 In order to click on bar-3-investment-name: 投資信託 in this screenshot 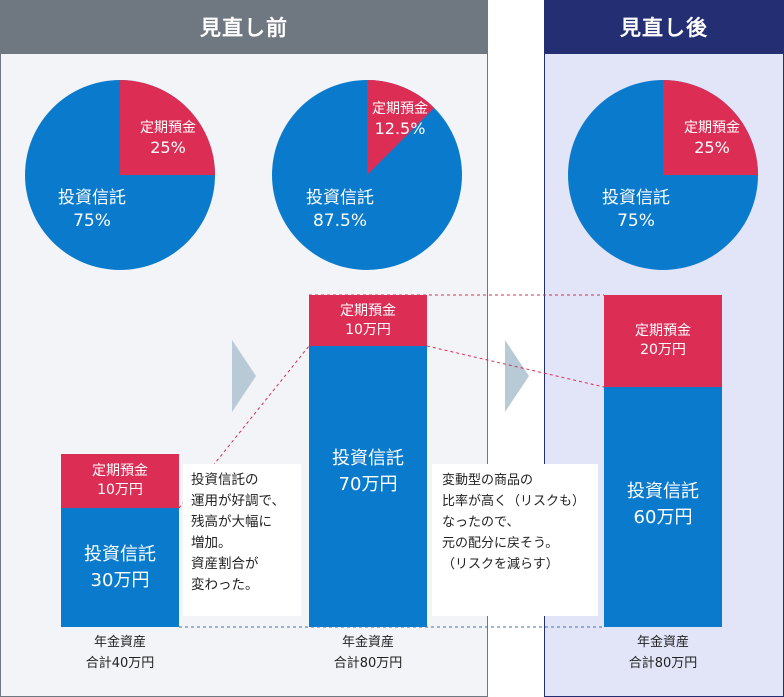, I will do `click(663, 491)`.